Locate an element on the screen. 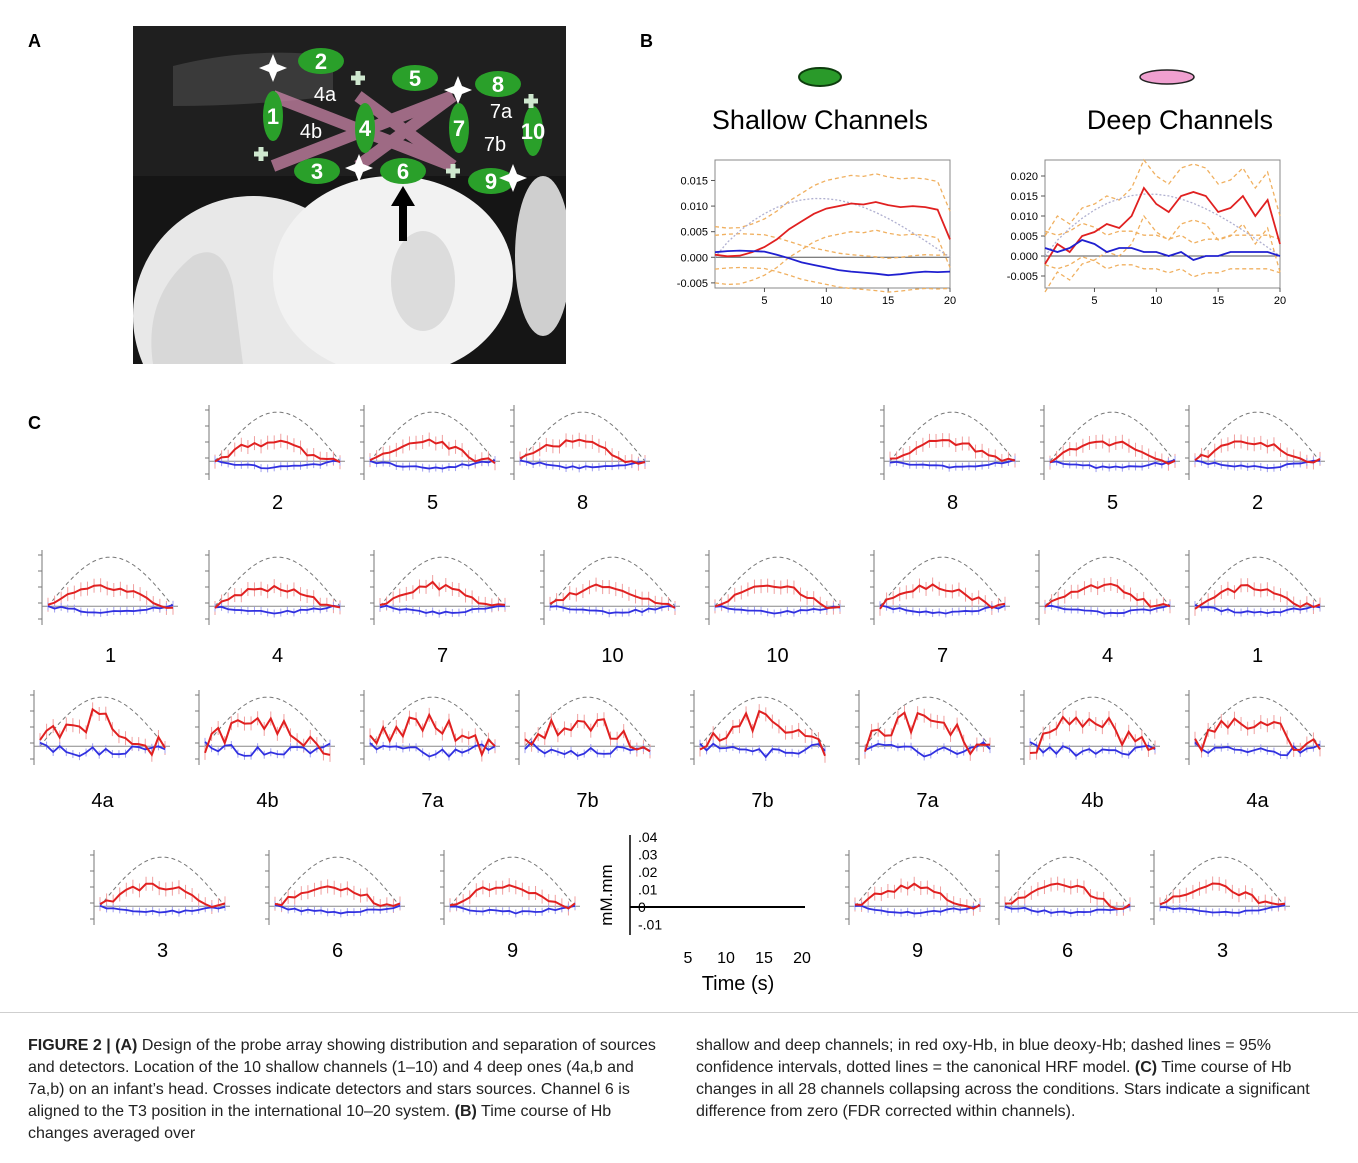  scale-y-tick: -.01 is located at coordinates (650, 925).